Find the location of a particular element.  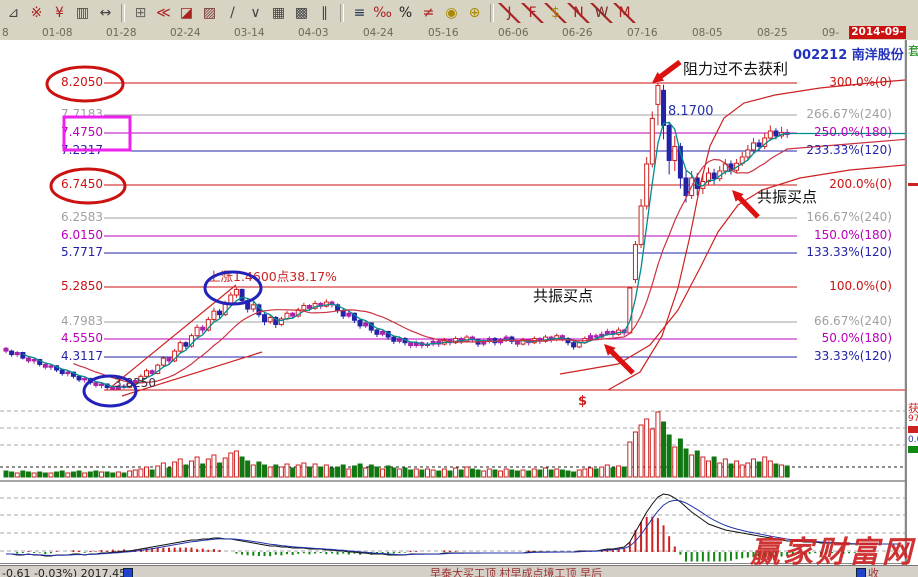

date-tick-label: 06-06 is located at coordinates (513, 33).